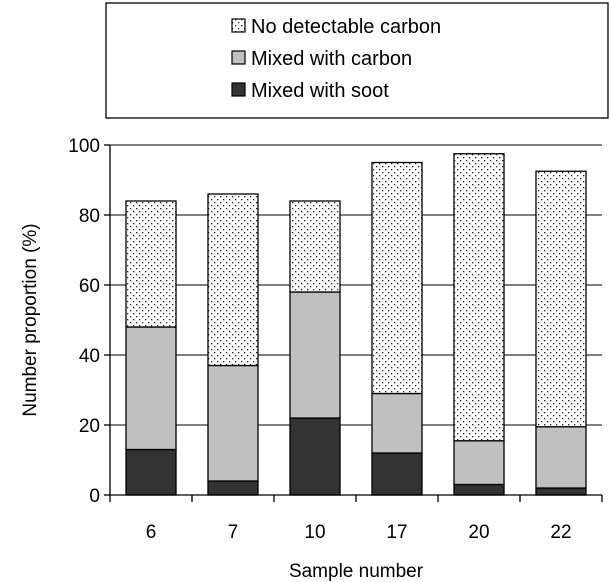 This screenshot has width=609, height=582. What do you see at coordinates (89, 426) in the screenshot?
I see `y-tick-label: 20` at bounding box center [89, 426].